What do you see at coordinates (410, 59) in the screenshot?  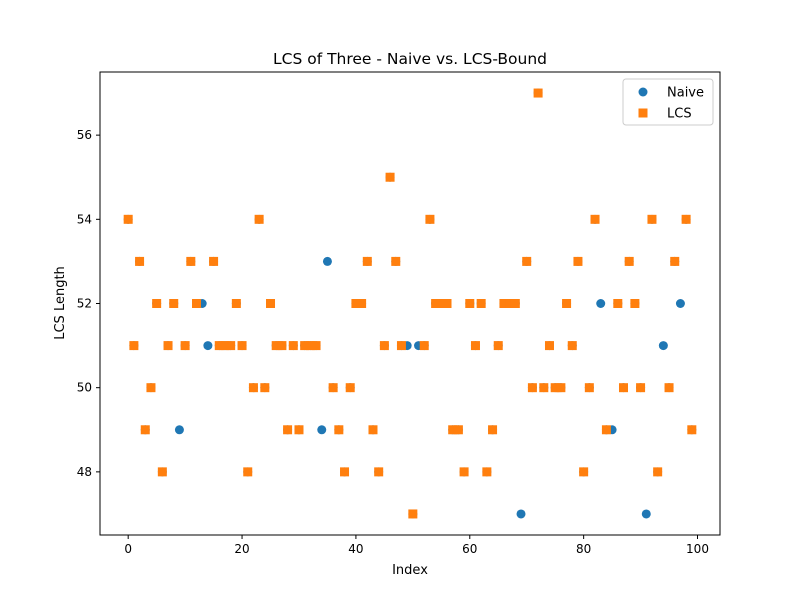 I see `chart-title: LCS of Three - Naive vs. LCS-Bound` at bounding box center [410, 59].